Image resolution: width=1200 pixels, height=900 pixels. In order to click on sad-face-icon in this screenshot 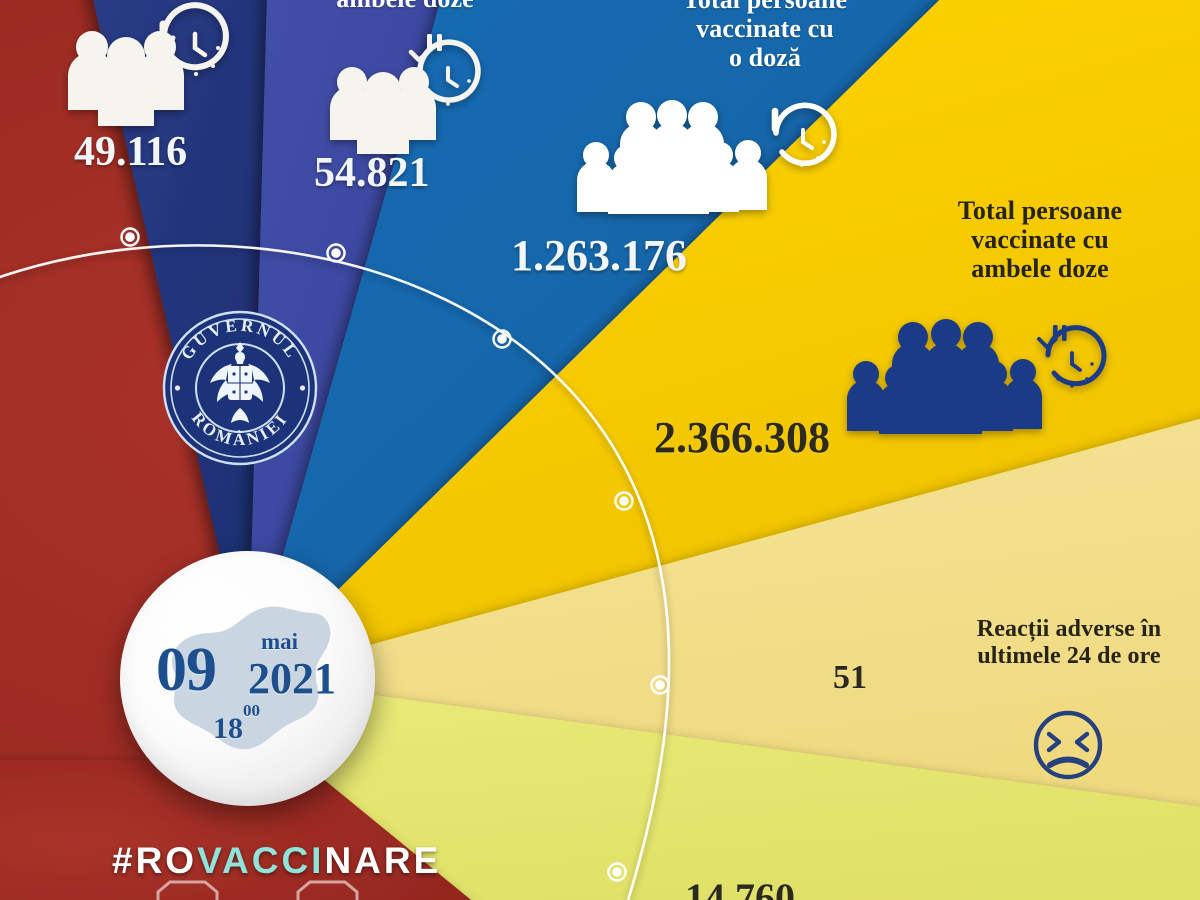, I will do `click(1068, 745)`.